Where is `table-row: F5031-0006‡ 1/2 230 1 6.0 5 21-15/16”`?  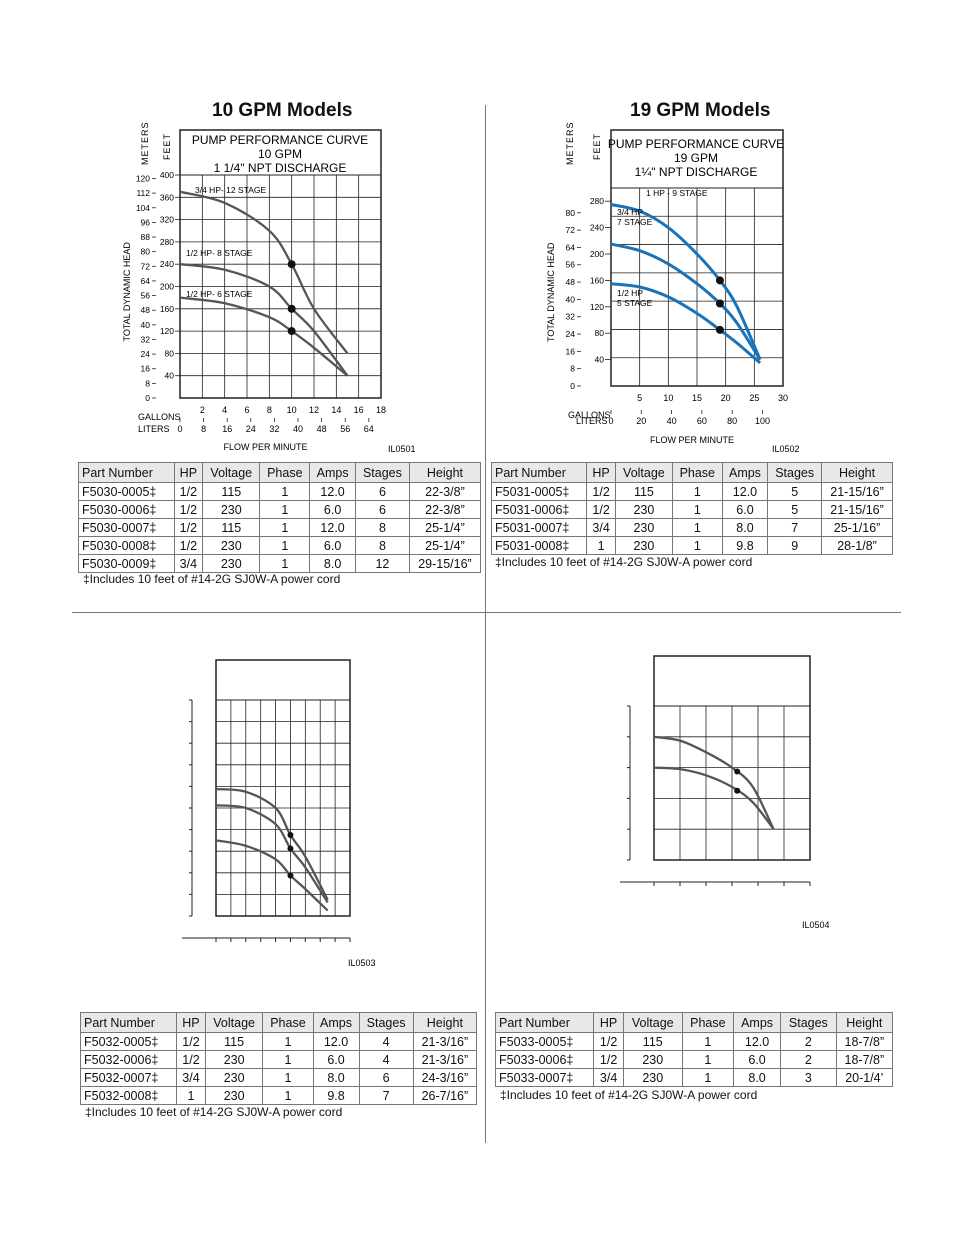
table-row: F5031-0006‡ 1/2 230 1 6.0 5 21-15/16” is located at coordinates (691, 509).